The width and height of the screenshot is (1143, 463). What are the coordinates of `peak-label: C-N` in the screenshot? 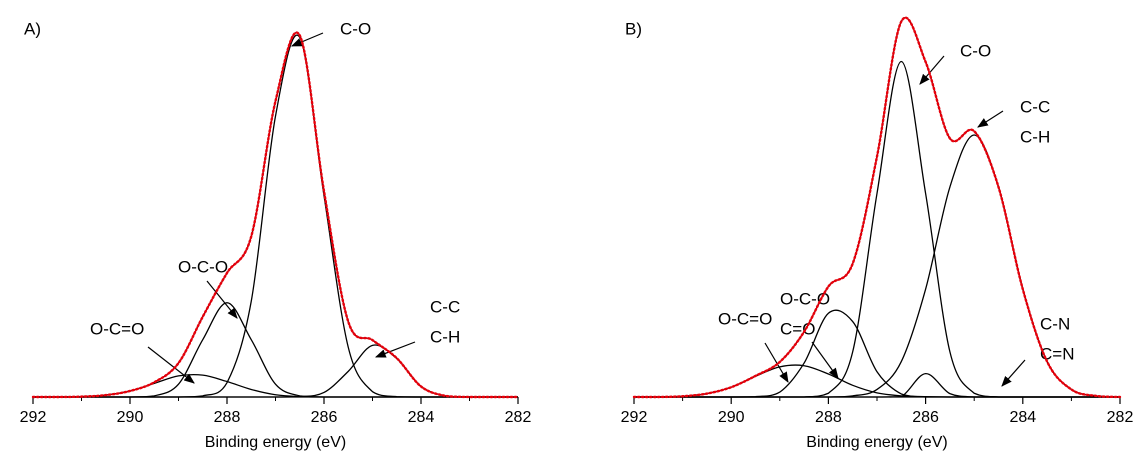 It's located at (1055, 323).